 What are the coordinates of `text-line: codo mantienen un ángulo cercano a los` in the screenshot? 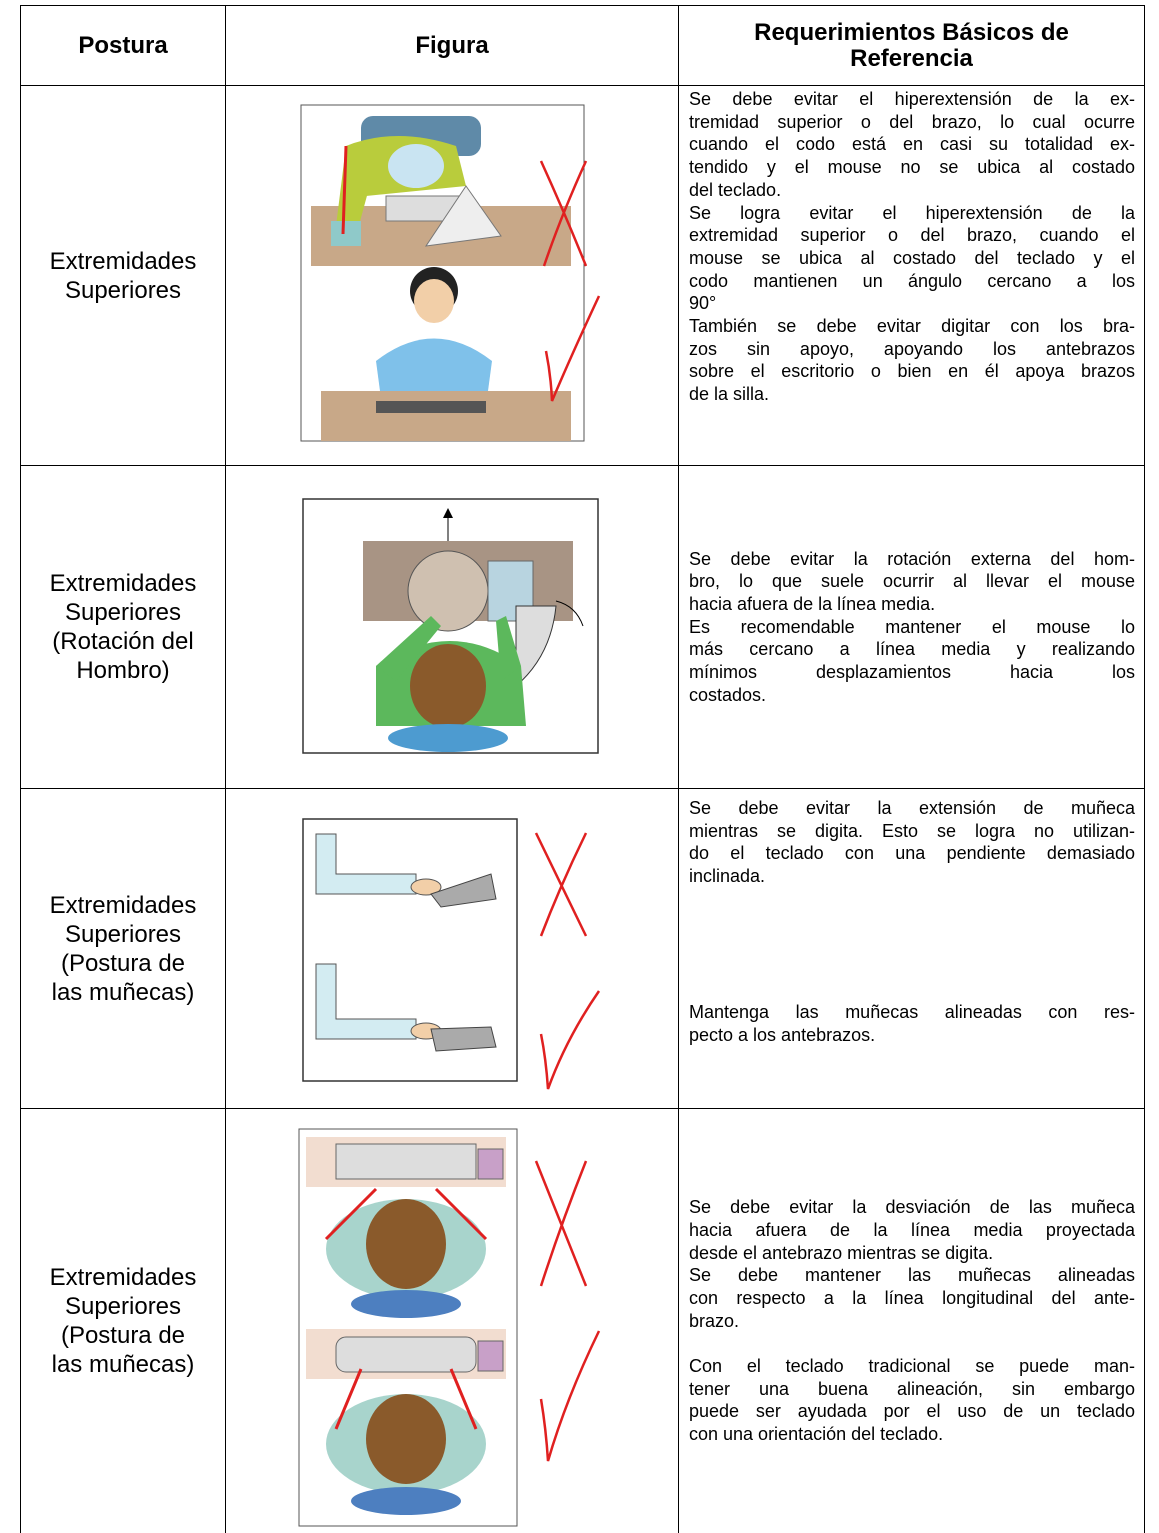 It's located at (912, 281).